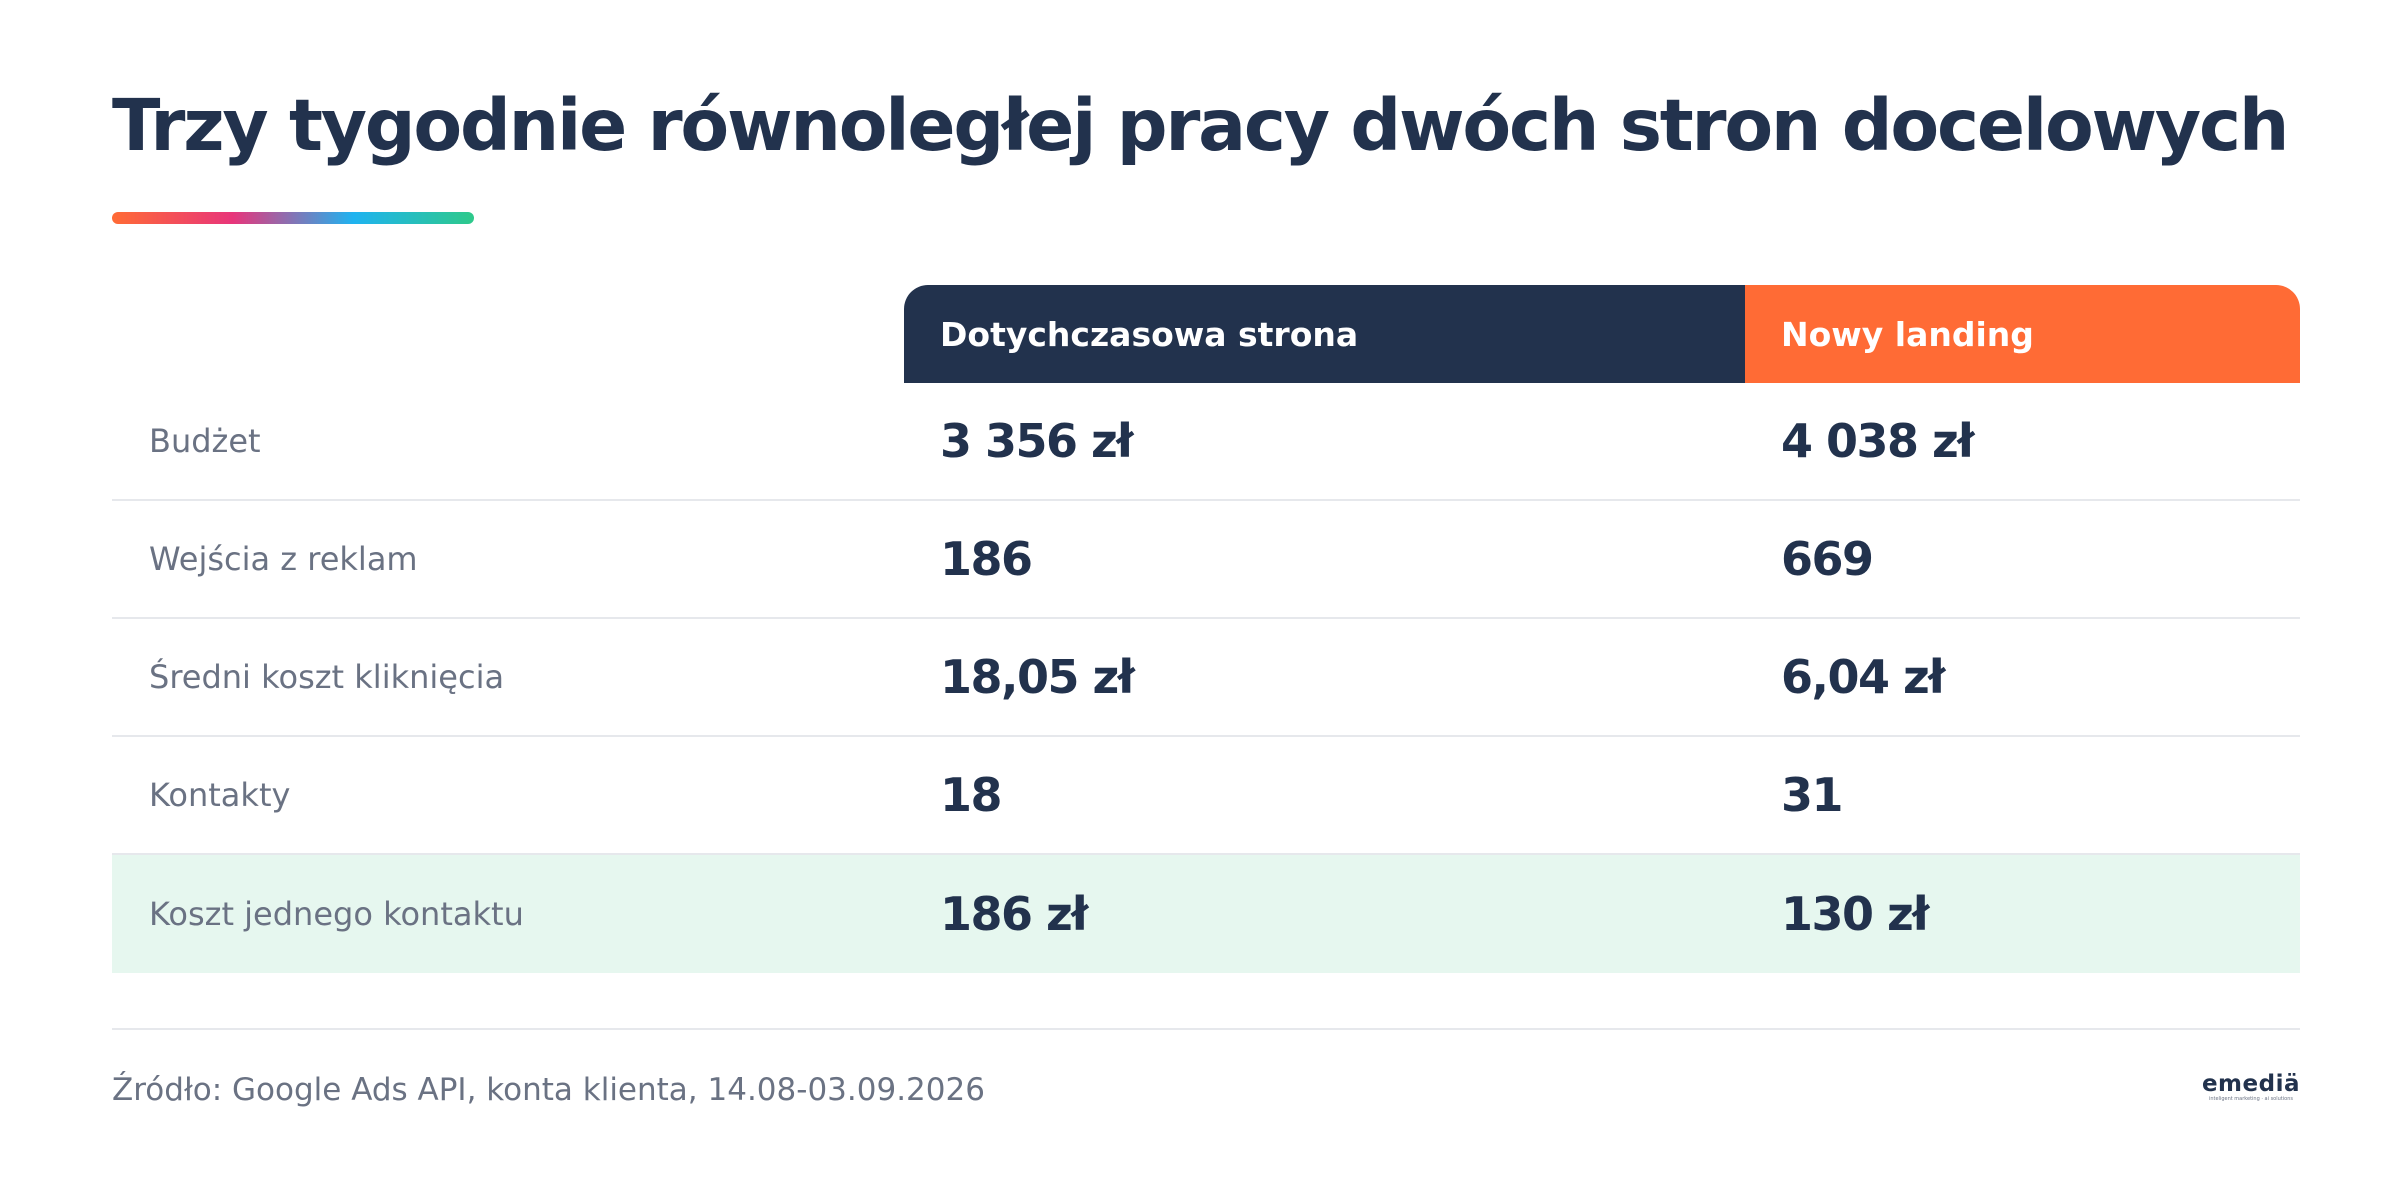  What do you see at coordinates (1206, 1029) in the screenshot?
I see `footer-divider` at bounding box center [1206, 1029].